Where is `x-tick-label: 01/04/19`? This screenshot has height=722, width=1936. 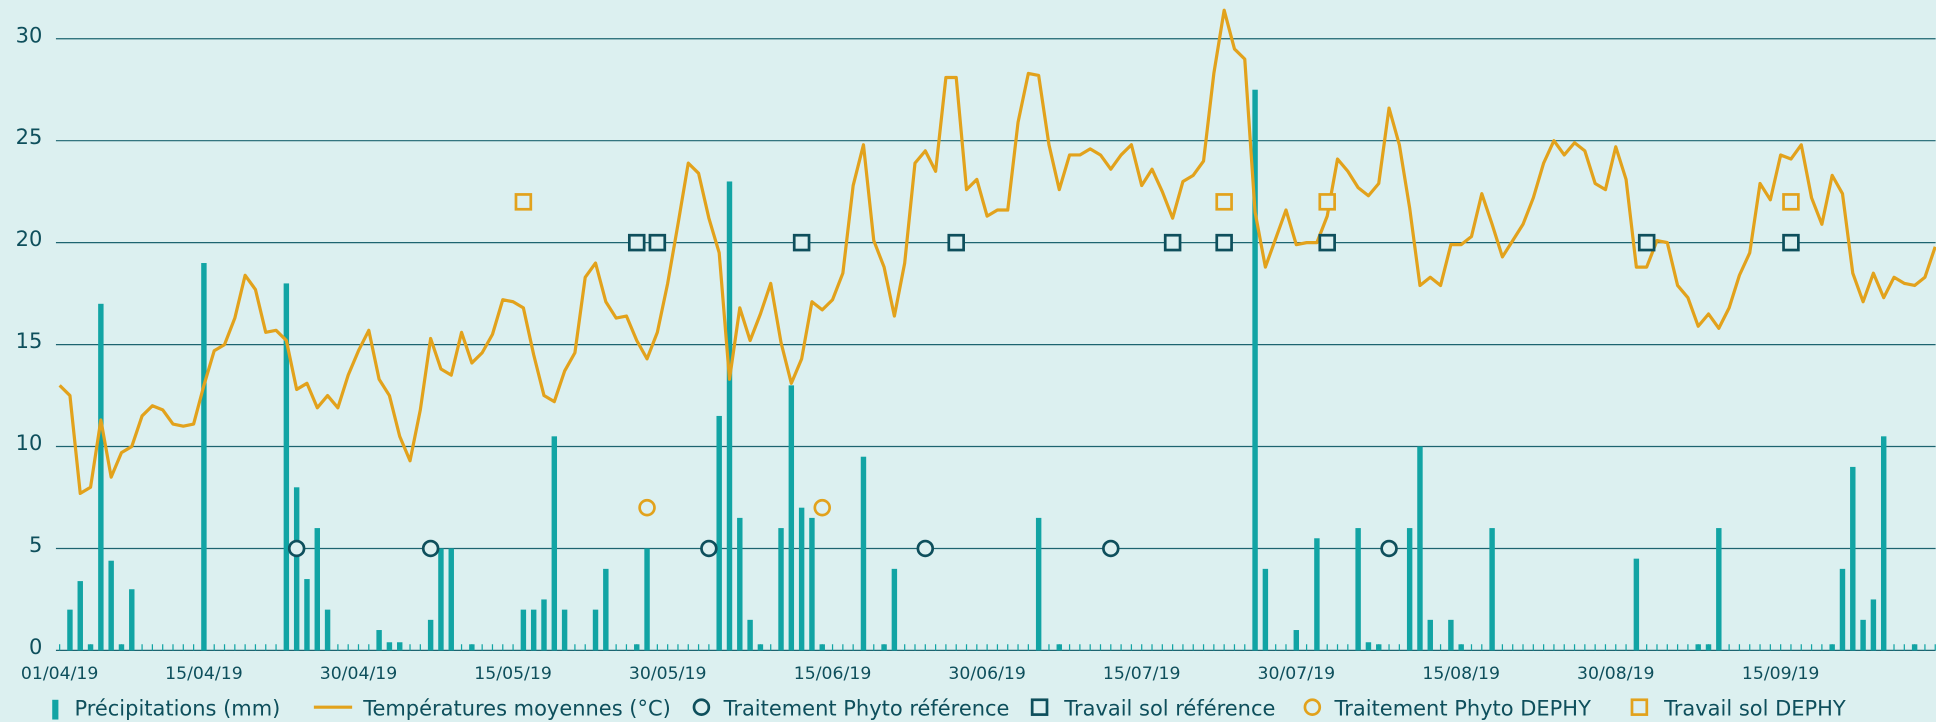 x-tick-label: 01/04/19 is located at coordinates (60, 674).